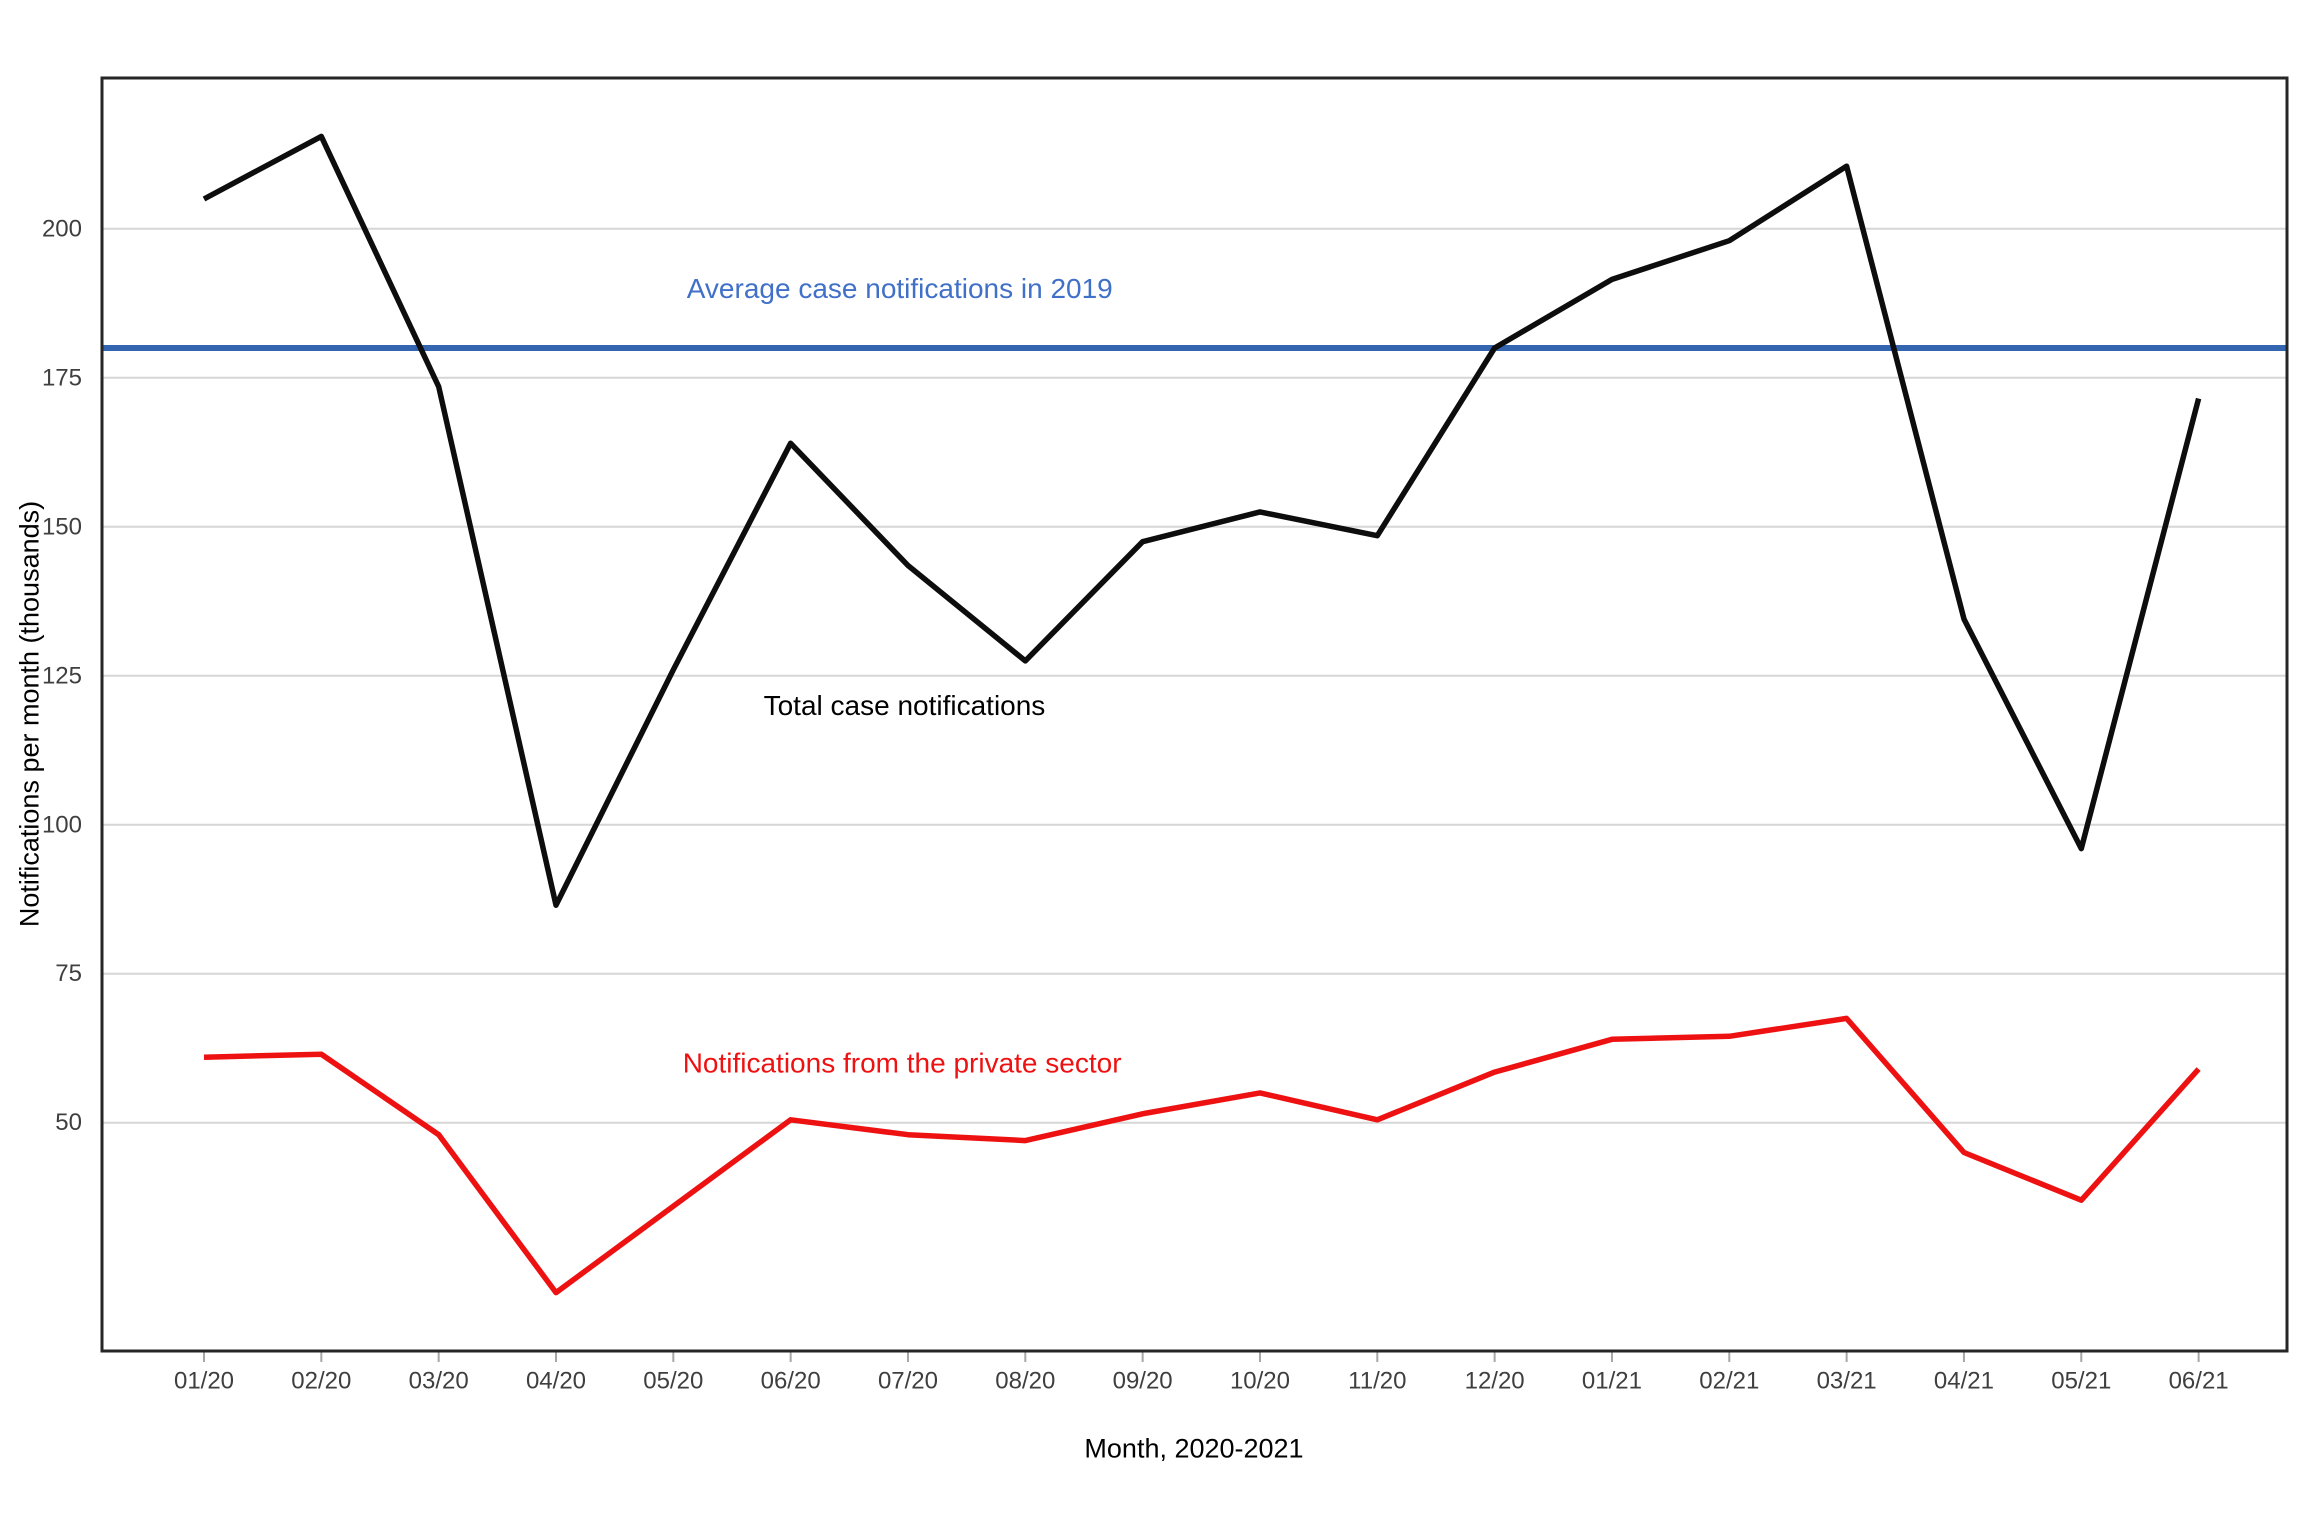  Describe the element at coordinates (1612, 1381) in the screenshot. I see `x-tick-label-01-21: 01/21` at that location.